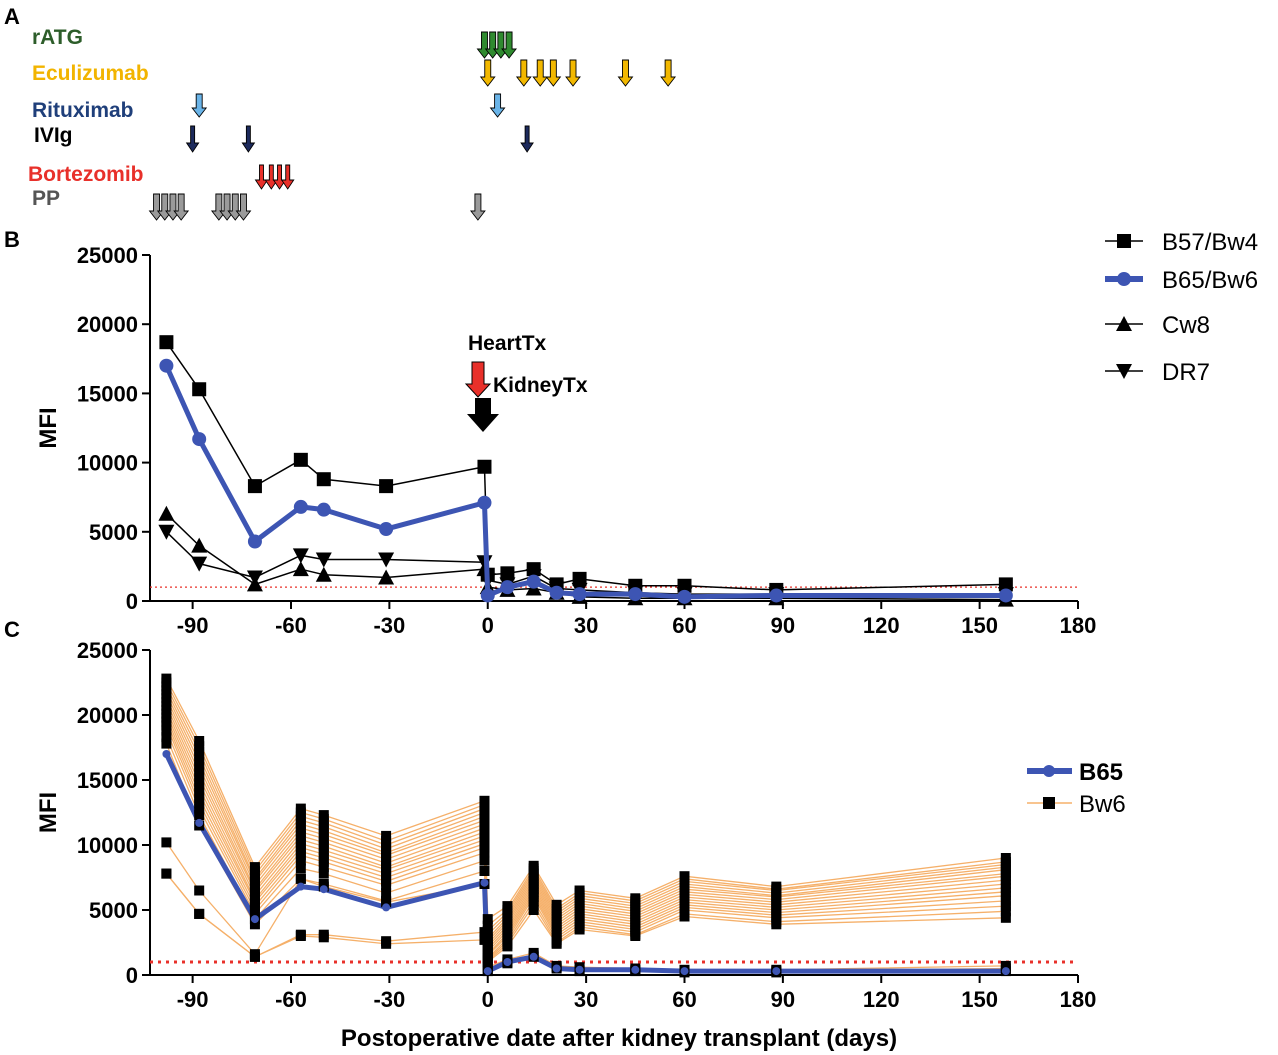  Describe the element at coordinates (107, 715) in the screenshot. I see `y-tick-label-c: 20000` at that location.